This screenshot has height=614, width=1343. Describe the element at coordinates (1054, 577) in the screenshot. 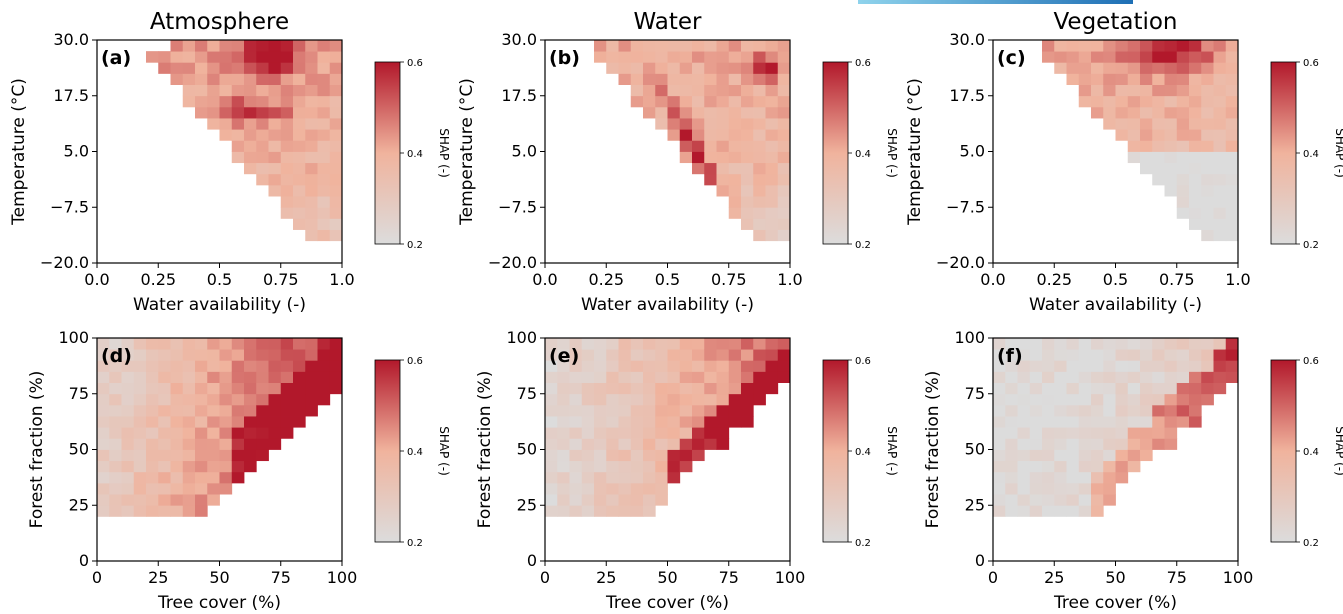

I see `x-tick-label: 25` at that location.